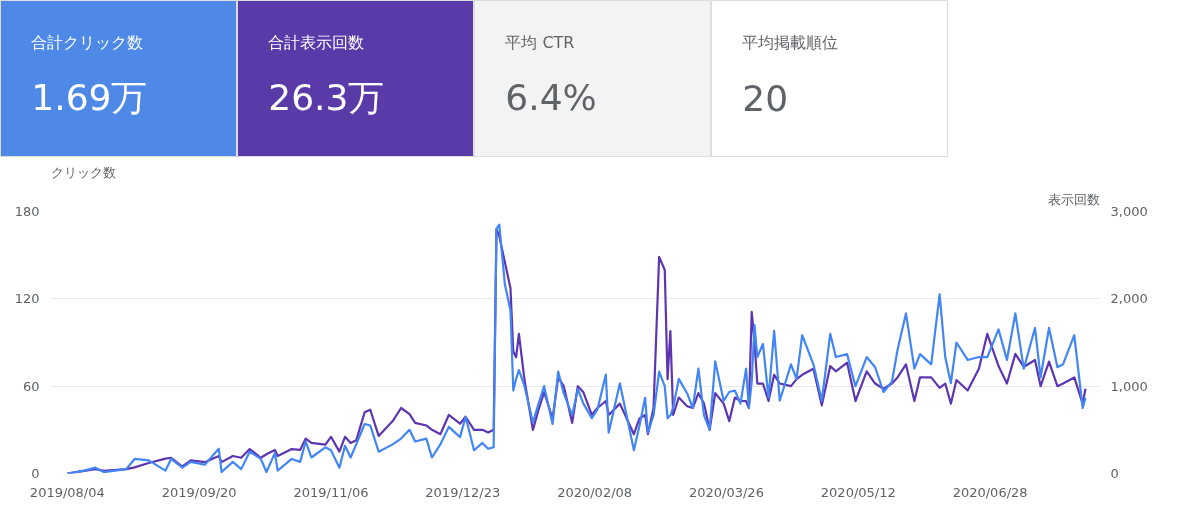 This screenshot has height=514, width=1200. What do you see at coordinates (331, 492) in the screenshot?
I see `x-tick-label: 2019/11/06` at bounding box center [331, 492].